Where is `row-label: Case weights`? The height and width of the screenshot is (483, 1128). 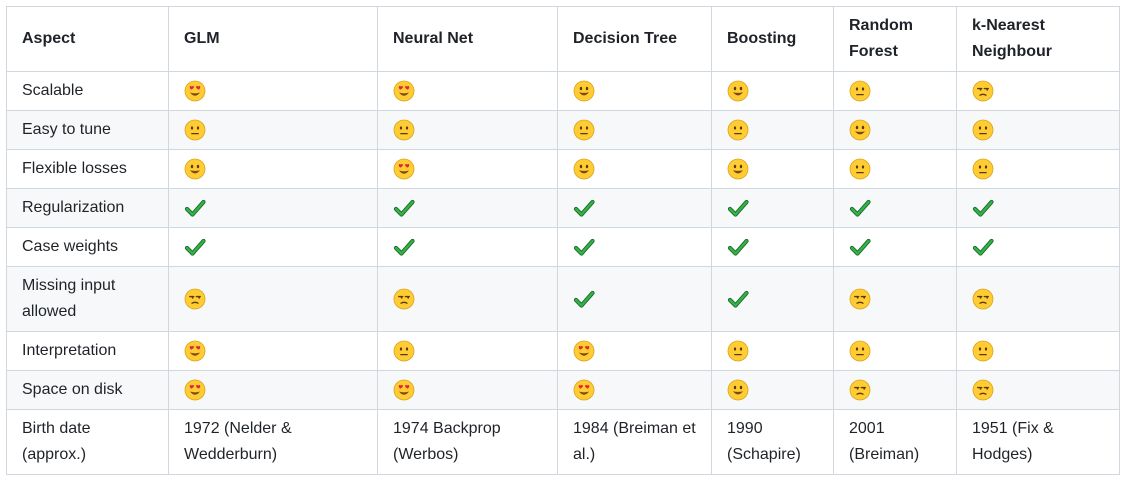
row-label: Case weights is located at coordinates (87, 247).